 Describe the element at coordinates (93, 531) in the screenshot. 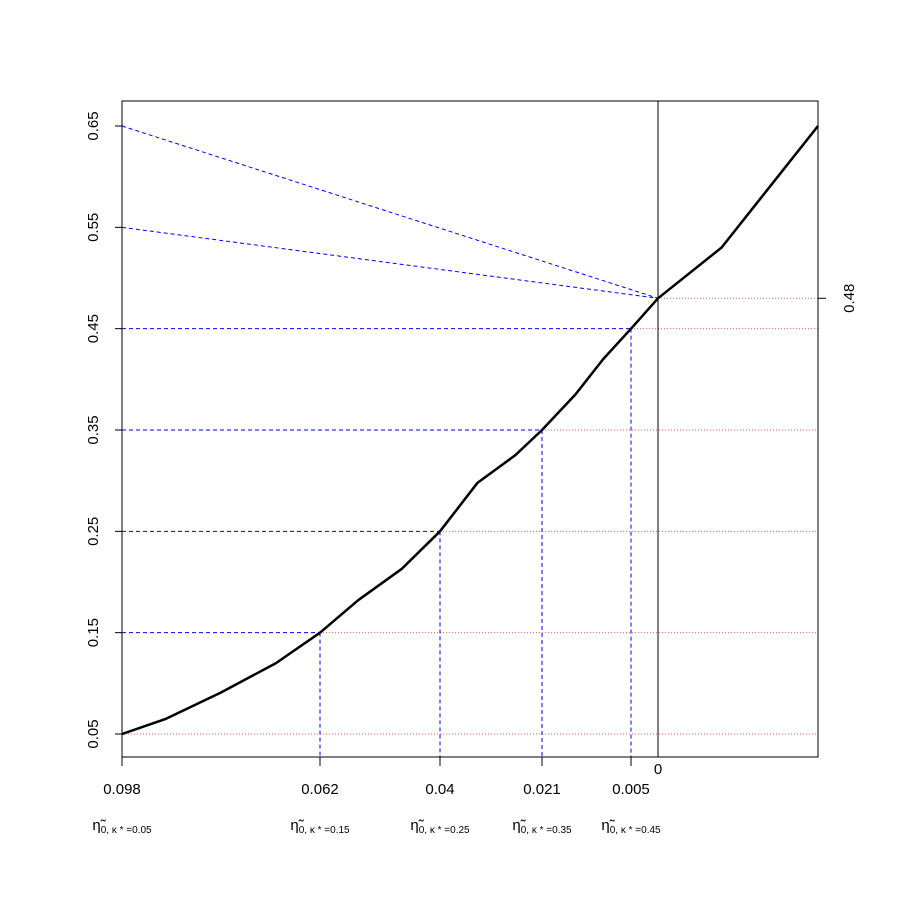

I see `y-tick-label-2: 0.25` at that location.